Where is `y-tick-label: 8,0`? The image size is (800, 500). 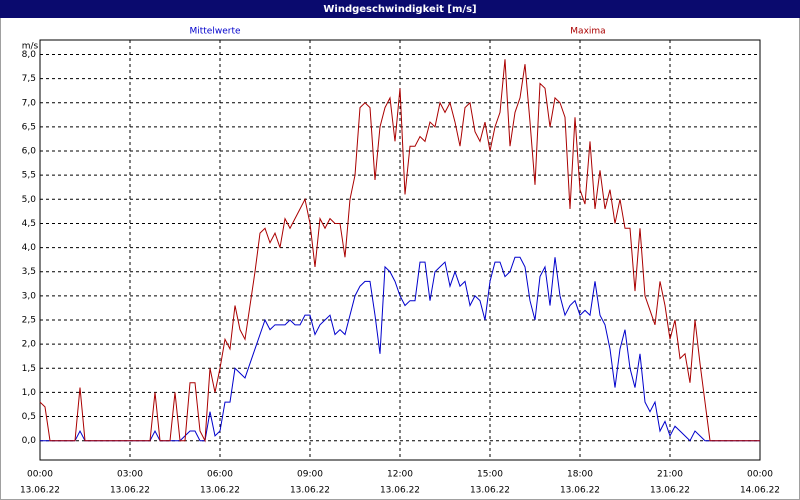
y-tick-label: 8,0 is located at coordinates (29, 55).